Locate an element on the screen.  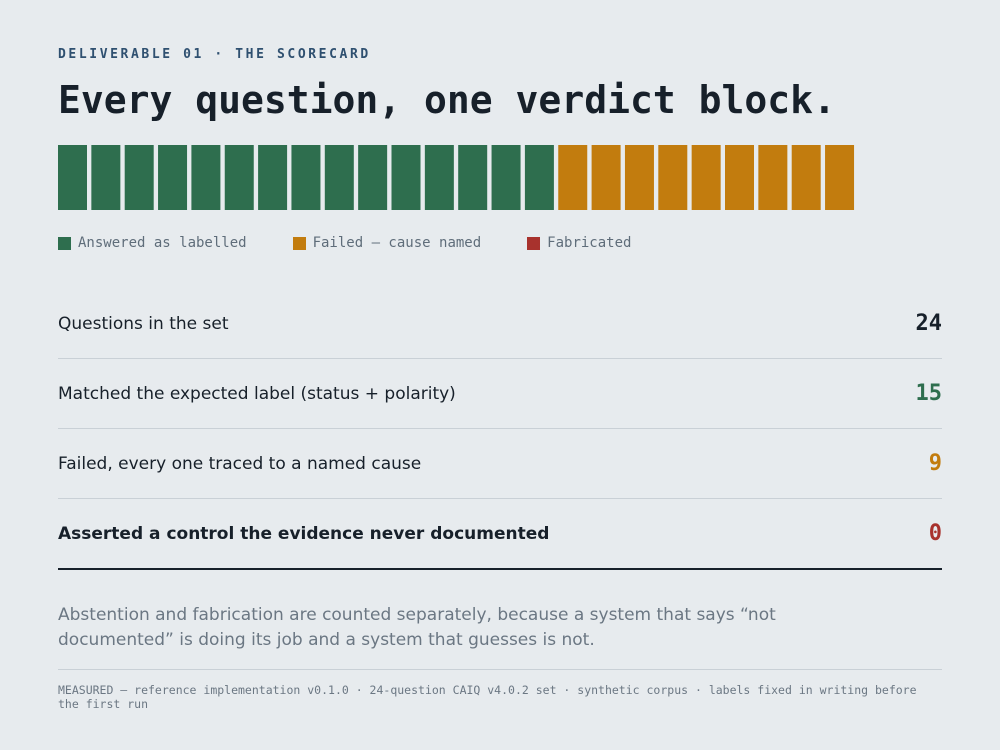
row-value: 15 is located at coordinates (929, 393).